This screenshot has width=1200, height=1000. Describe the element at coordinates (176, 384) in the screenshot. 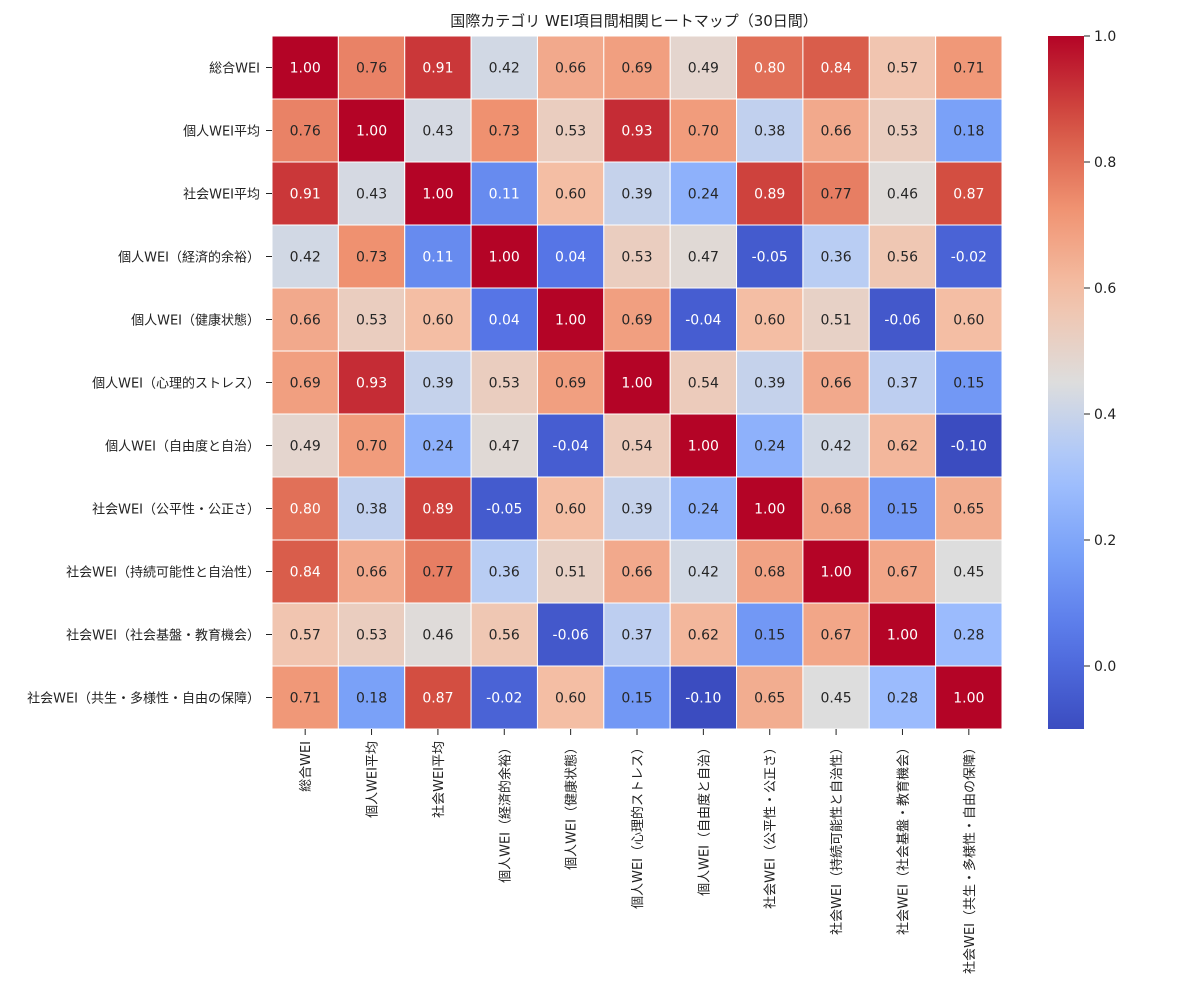

I see `y-tick-label: 個人WEI（心理的ストレス）` at that location.